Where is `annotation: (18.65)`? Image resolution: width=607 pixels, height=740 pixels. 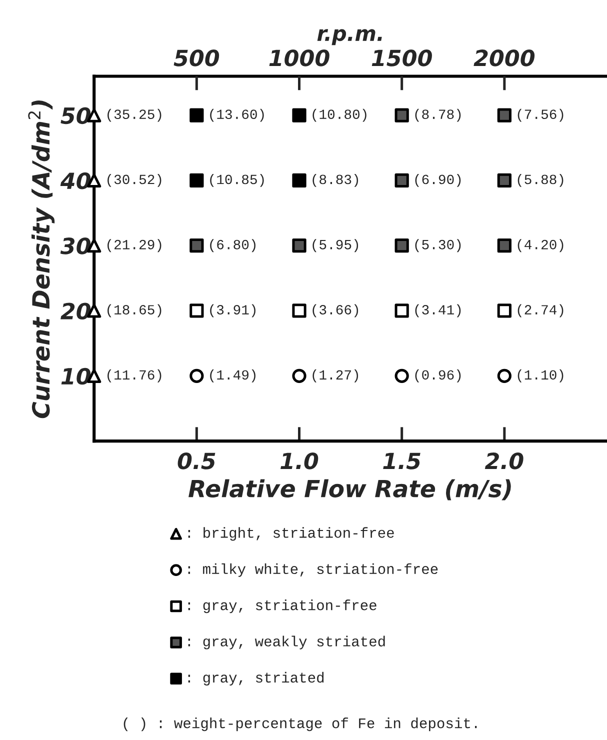 annotation: (18.65) is located at coordinates (135, 311).